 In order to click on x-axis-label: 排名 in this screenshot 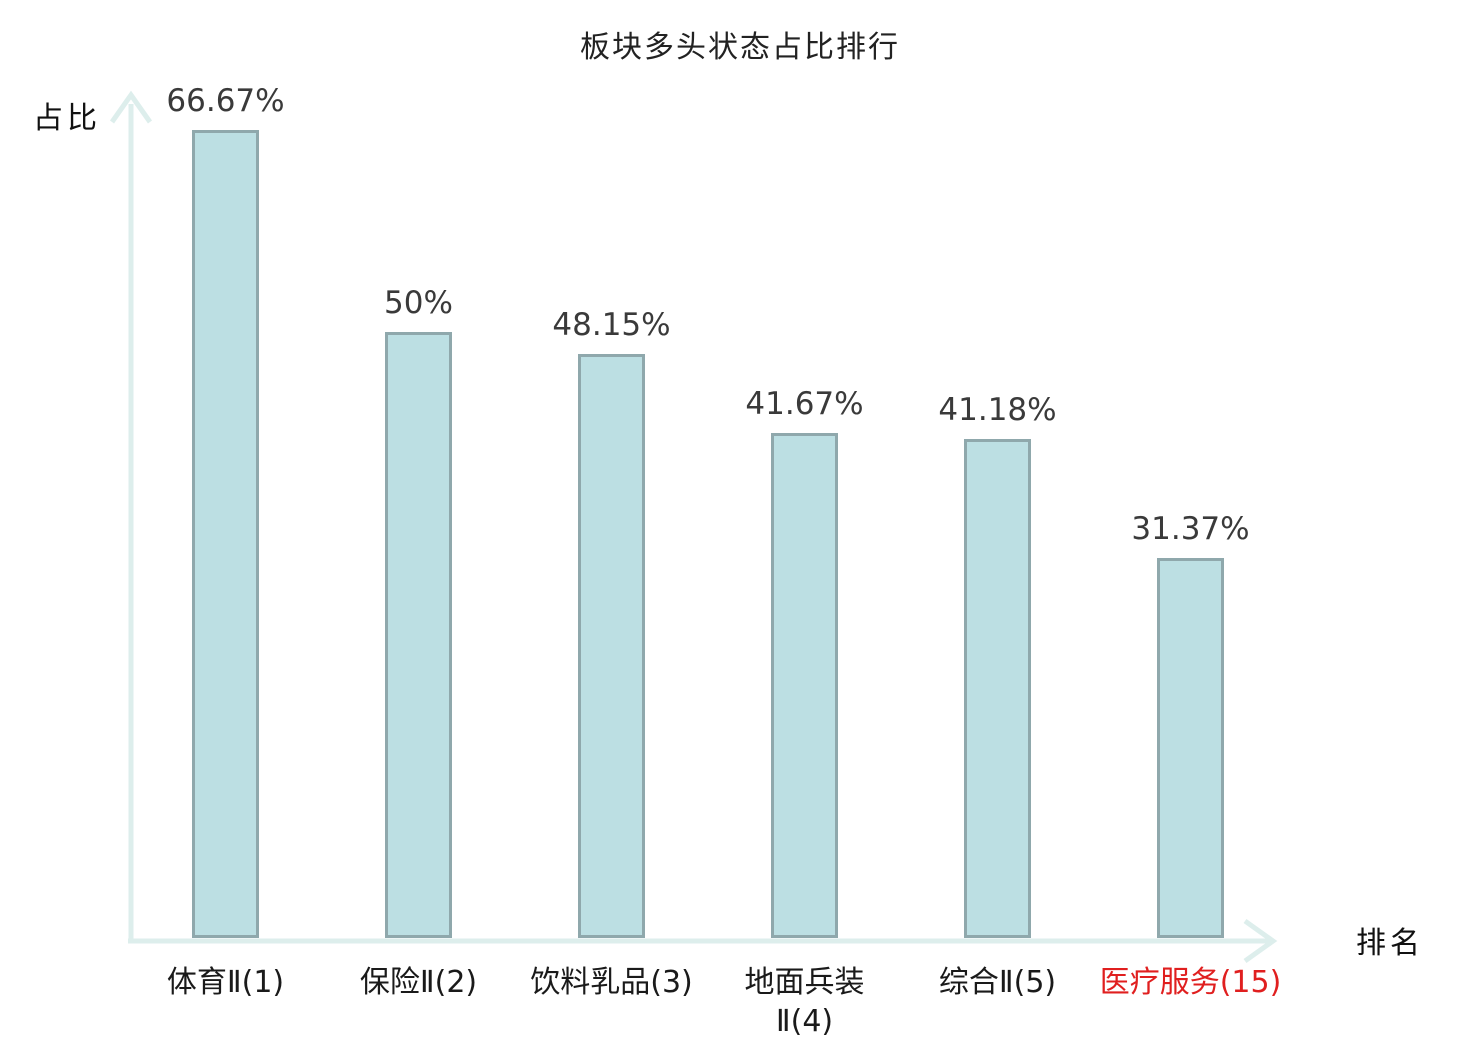, I will do `click(1390, 943)`.